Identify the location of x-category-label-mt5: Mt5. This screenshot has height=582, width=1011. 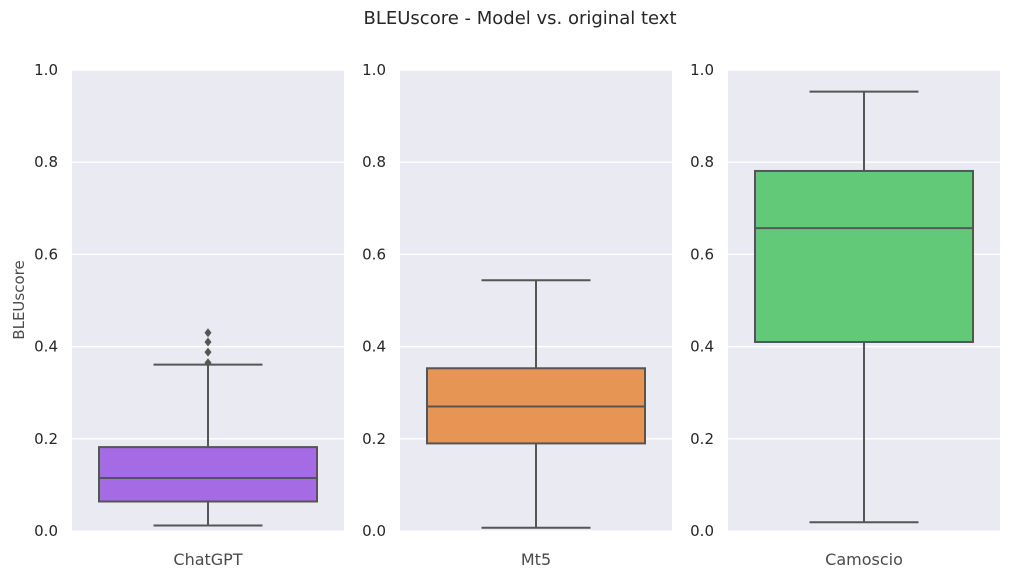
(536, 559).